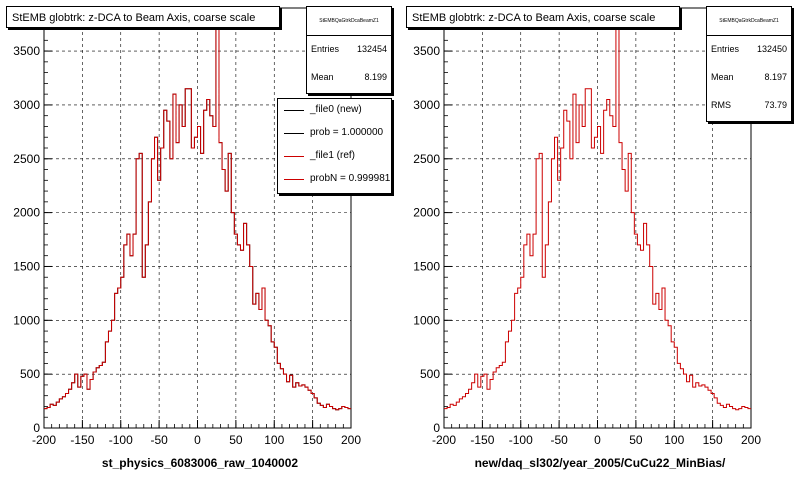 This screenshot has height=480, width=800. I want to click on stats-row-mean: Mean 8.199, so click(349, 78).